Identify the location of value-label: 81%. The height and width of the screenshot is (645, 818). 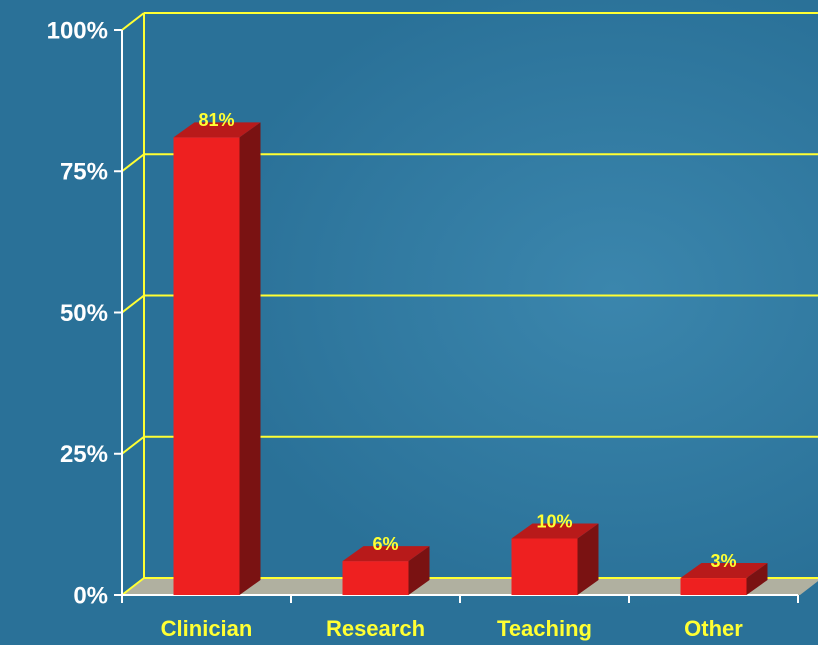
(216, 120).